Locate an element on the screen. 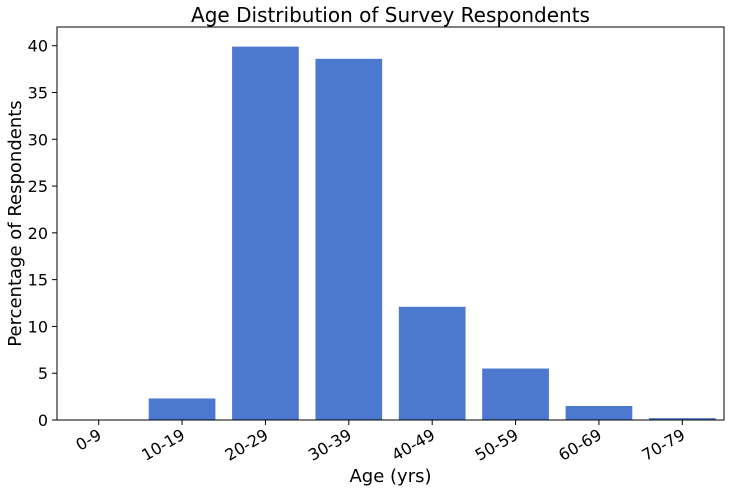 The height and width of the screenshot is (492, 733). y-tick-label: 10 is located at coordinates (38, 326).